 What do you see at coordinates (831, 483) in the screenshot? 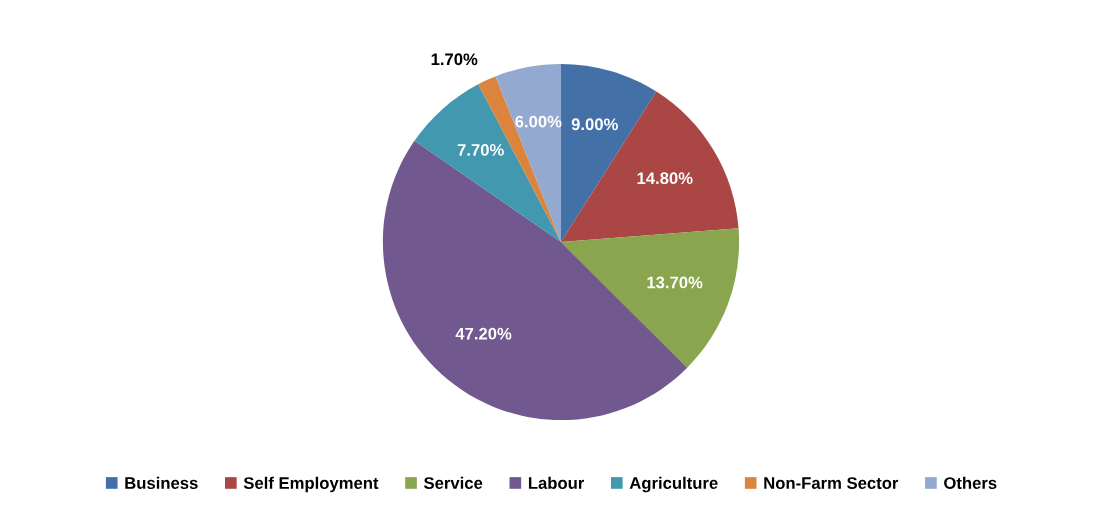
I see `legend-label: Non-Farm Sector` at bounding box center [831, 483].